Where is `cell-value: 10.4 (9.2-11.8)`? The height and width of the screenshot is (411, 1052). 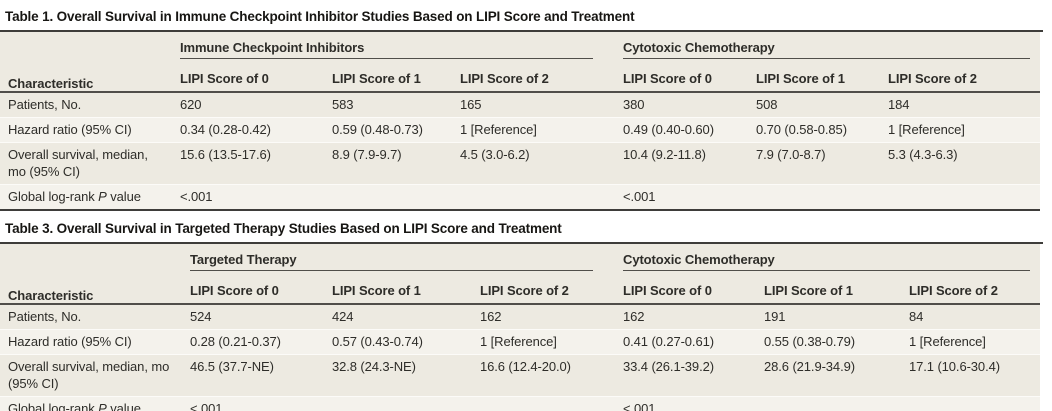 cell-value: 10.4 (9.2-11.8) is located at coordinates (664, 154).